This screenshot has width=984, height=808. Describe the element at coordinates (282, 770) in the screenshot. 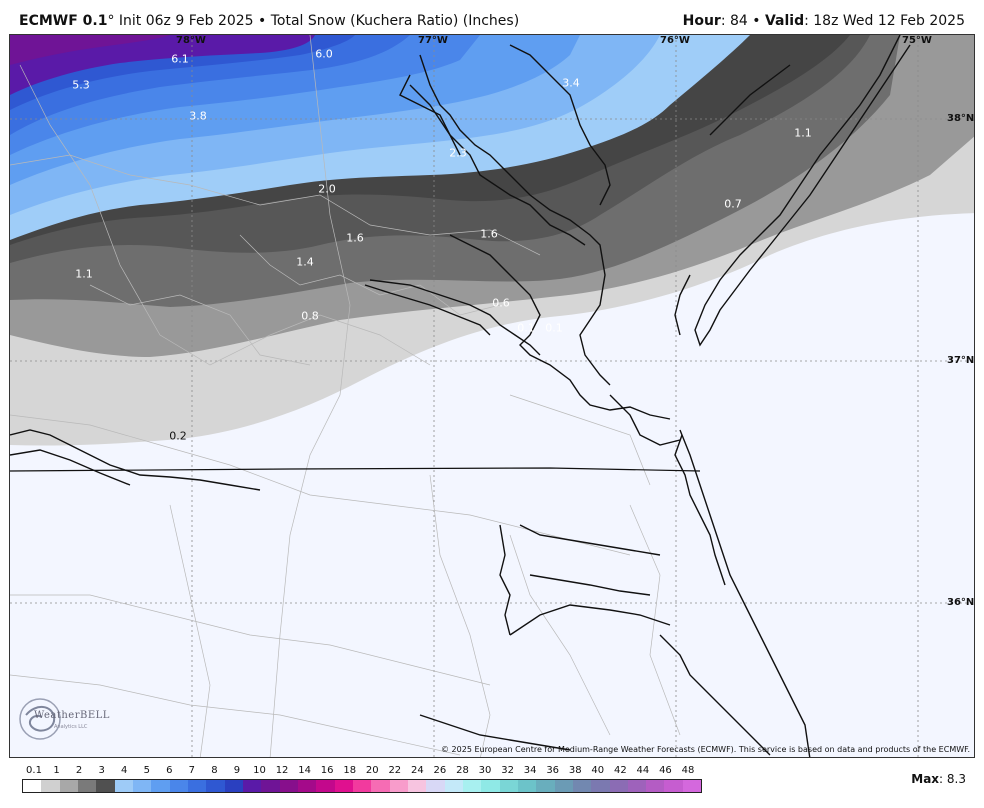

I see `legend-tick-label: 12` at that location.